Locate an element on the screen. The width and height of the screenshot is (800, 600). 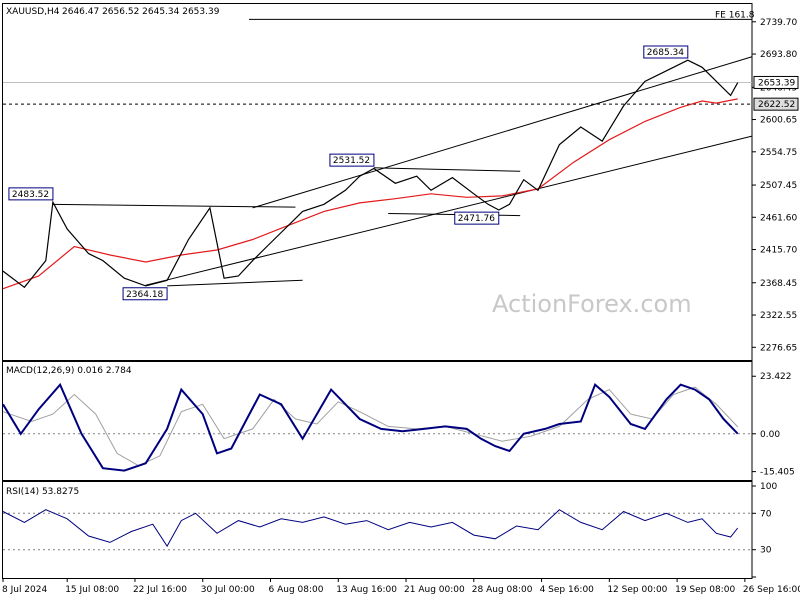
y-tick-label: 2276.65 is located at coordinates (778, 348).